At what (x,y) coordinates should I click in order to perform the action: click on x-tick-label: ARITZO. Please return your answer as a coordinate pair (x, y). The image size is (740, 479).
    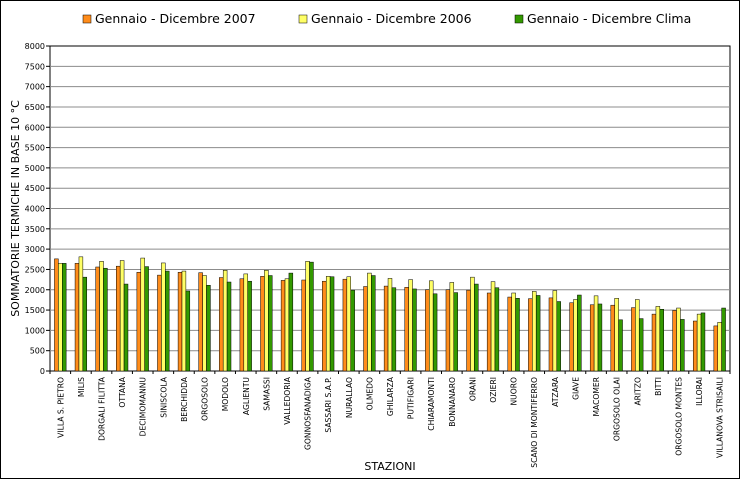
    Looking at the image, I should click on (637, 391).